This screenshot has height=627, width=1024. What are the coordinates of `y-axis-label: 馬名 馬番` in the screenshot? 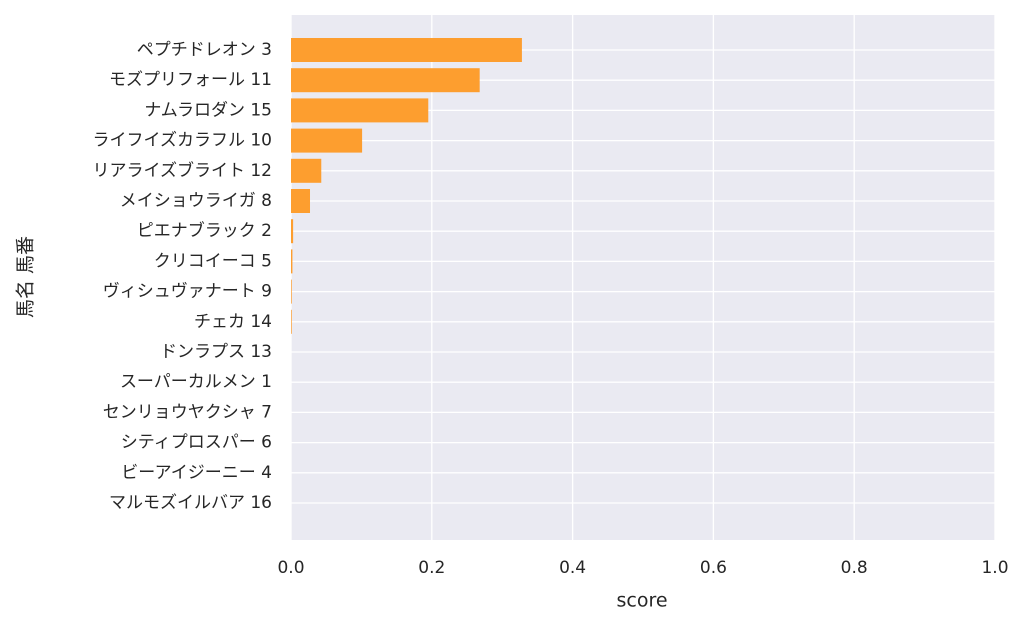 It's located at (26, 277).